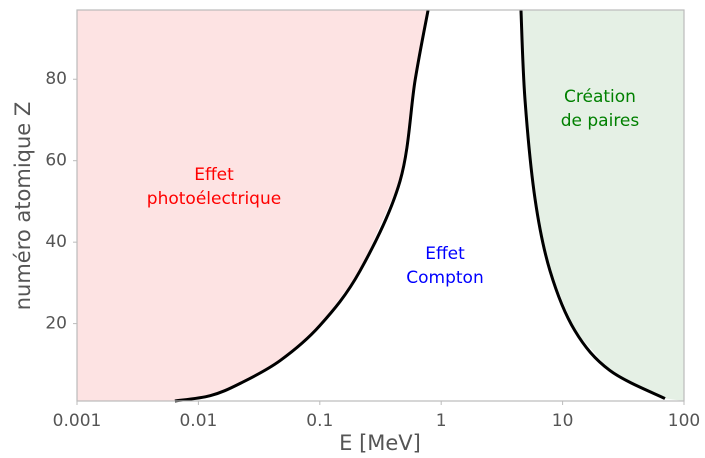  What do you see at coordinates (684, 421) in the screenshot?
I see `x-tick-label: 100` at bounding box center [684, 421].